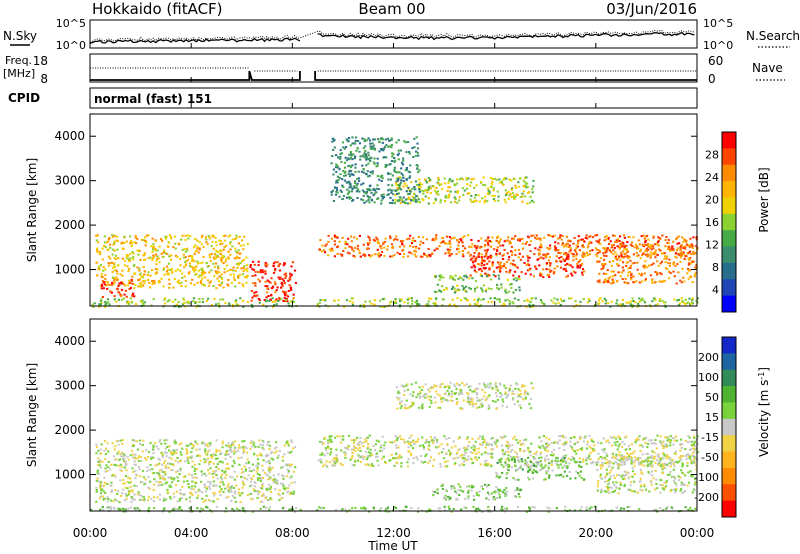 This screenshot has height=554, width=800. I want to click on colorbar-swatch, so click(729, 288).